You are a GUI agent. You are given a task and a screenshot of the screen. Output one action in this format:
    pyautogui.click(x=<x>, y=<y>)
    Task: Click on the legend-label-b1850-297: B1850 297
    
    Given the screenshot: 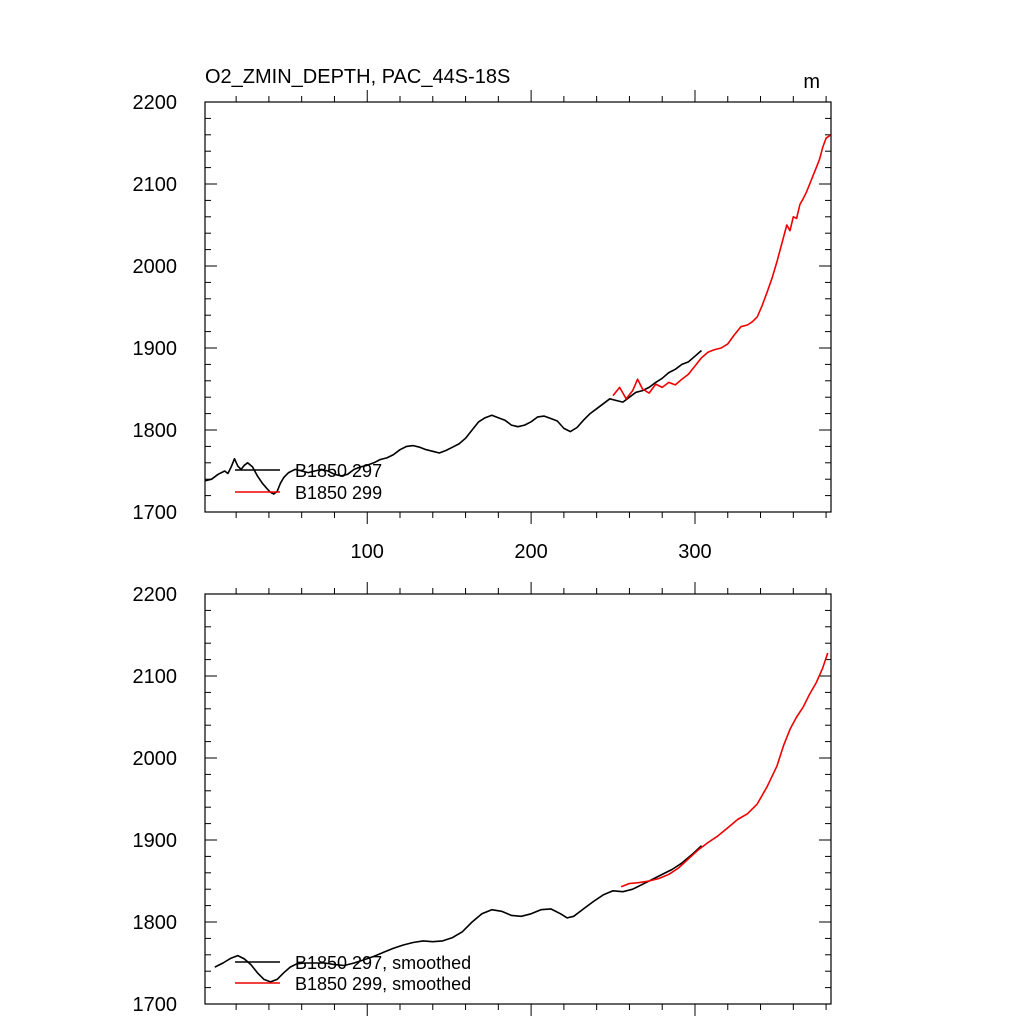 What is the action you would take?
    pyautogui.click(x=338, y=471)
    